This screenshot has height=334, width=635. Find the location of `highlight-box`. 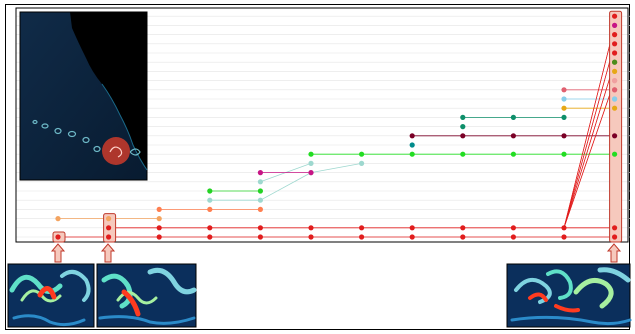

highlight-box is located at coordinates (616, 126).